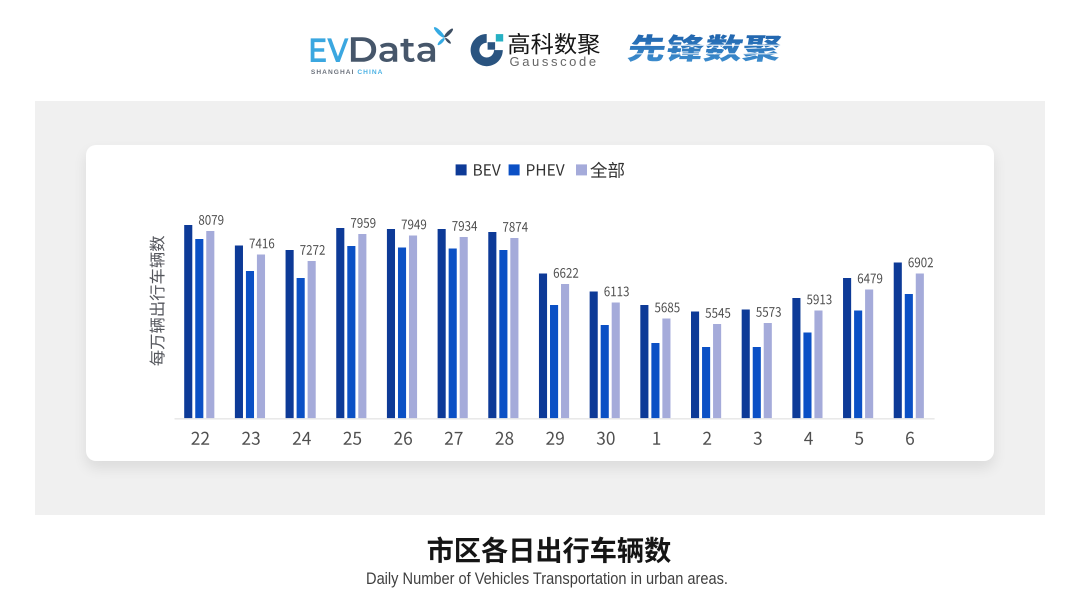 This screenshot has width=1080, height=608. Describe the element at coordinates (554, 61) in the screenshot. I see `svg-text: Gausscode` at that location.